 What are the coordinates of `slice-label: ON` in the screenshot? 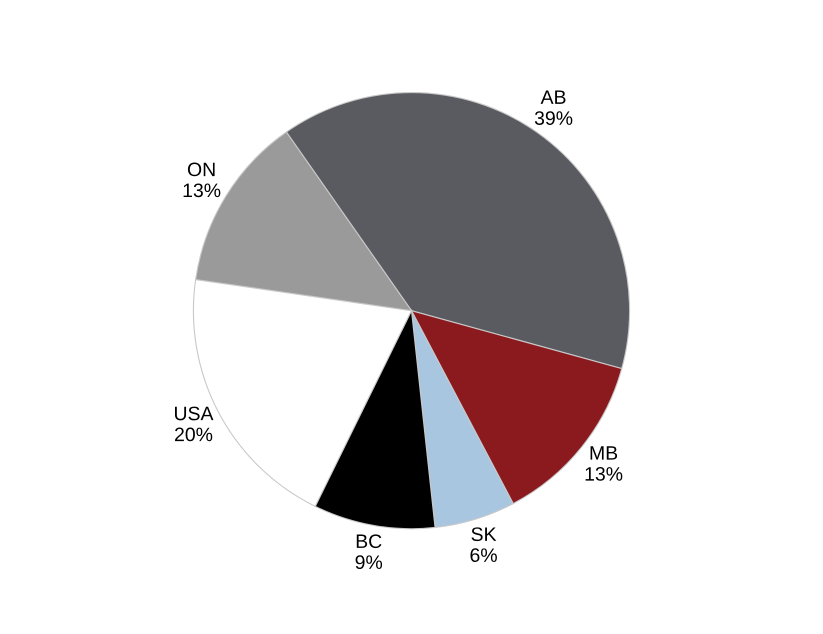 It's located at (201, 169).